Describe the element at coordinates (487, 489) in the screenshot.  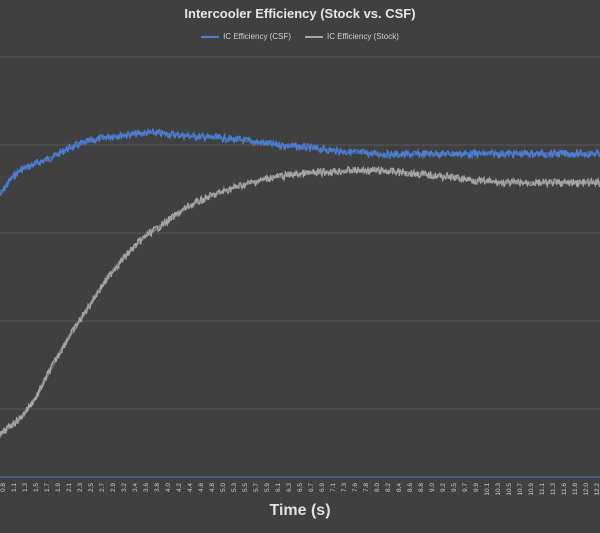
I see `x-tick-label: 10.1` at that location.